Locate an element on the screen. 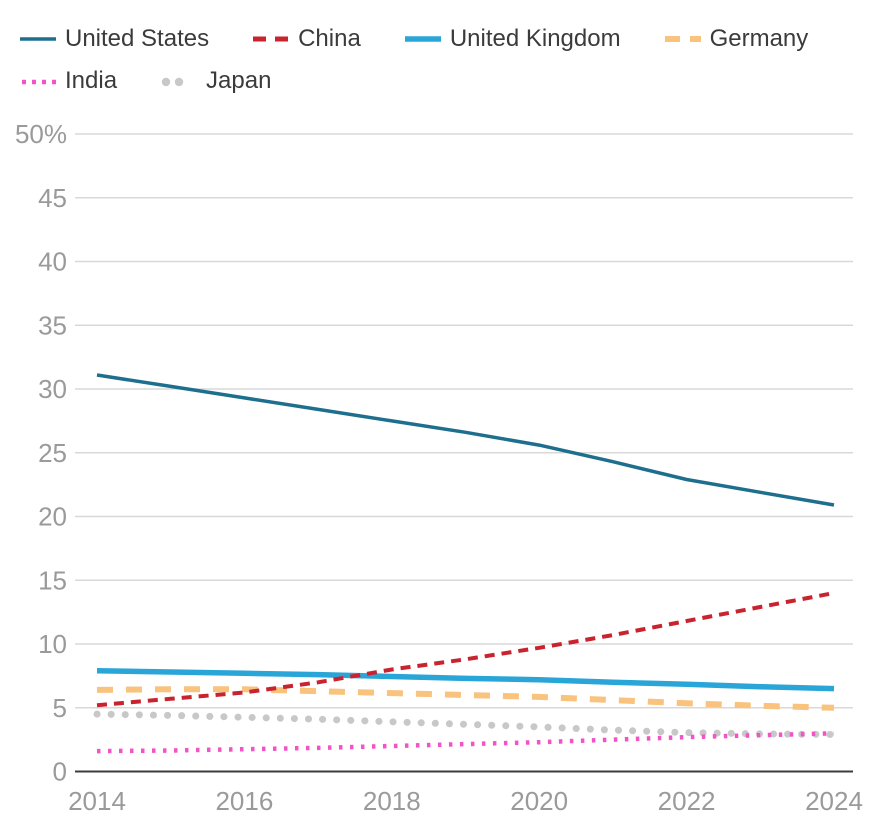 The height and width of the screenshot is (834, 880). legend-label: China is located at coordinates (329, 38).